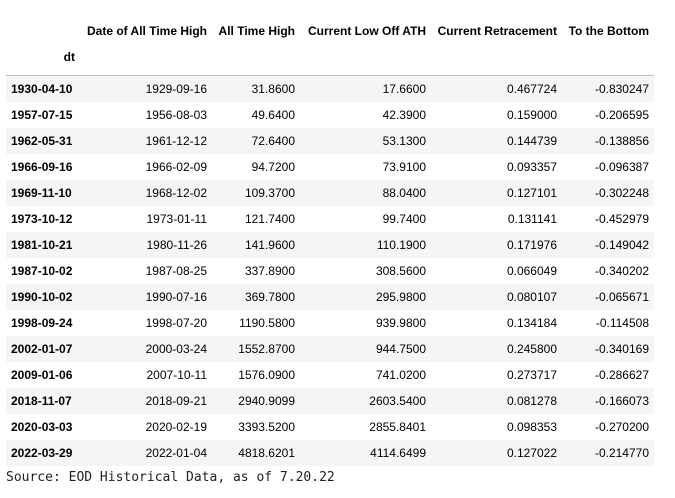  Describe the element at coordinates (42, 114) in the screenshot. I see `row-index-date: 1957-07-15` at that location.